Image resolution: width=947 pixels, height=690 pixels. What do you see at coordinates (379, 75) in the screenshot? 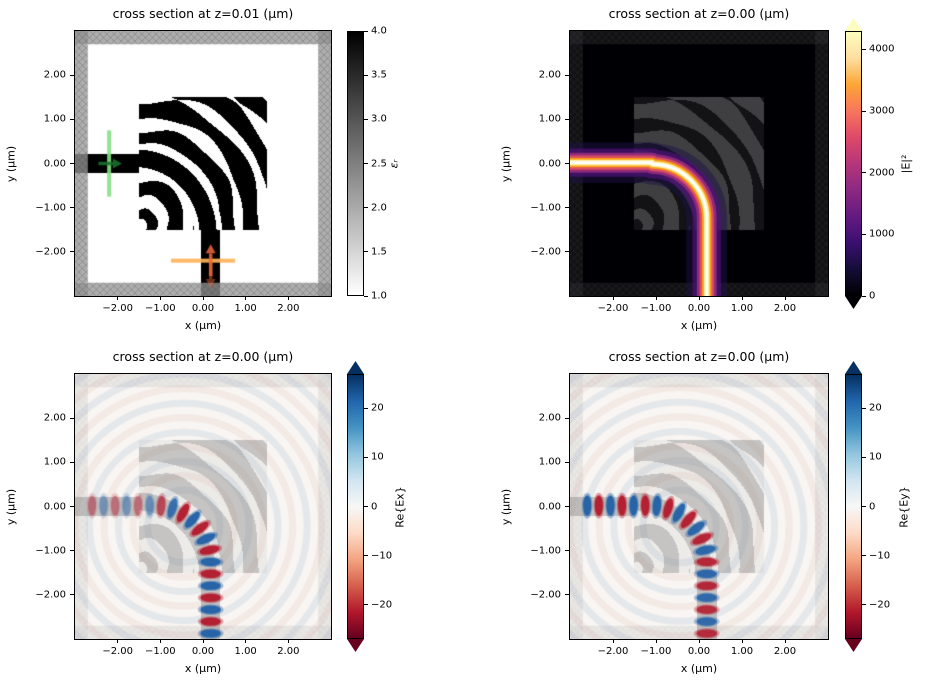
I see `colorbar-tick-label: 3.5` at bounding box center [379, 75].